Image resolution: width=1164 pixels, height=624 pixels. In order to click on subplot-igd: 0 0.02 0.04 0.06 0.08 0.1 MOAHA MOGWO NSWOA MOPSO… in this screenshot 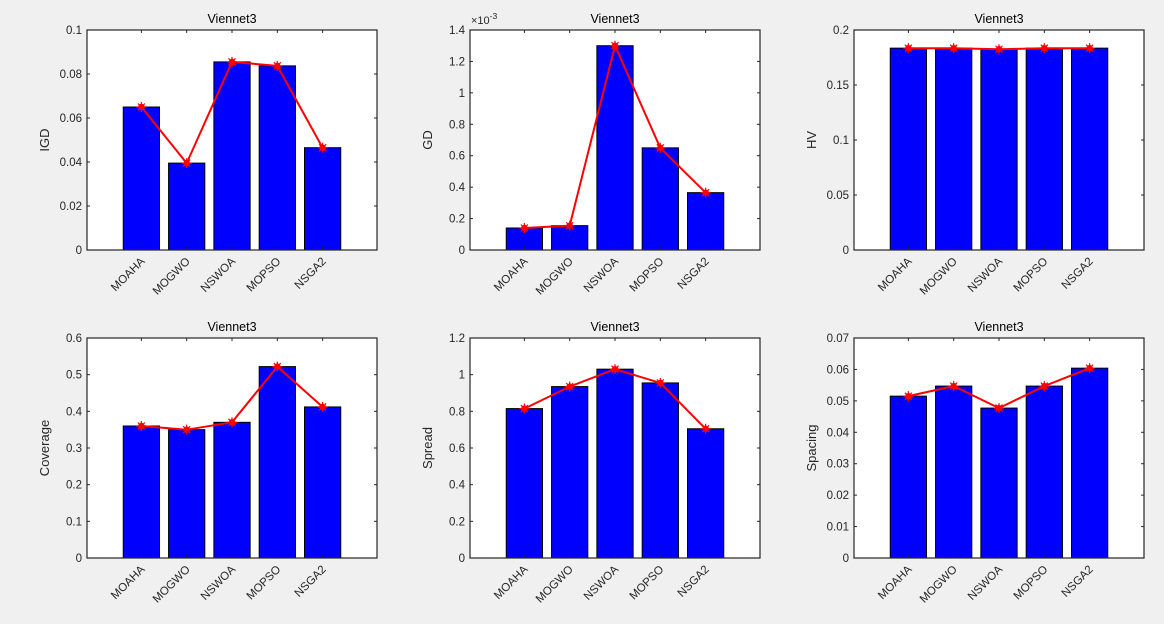, I will do `click(207, 155)`.